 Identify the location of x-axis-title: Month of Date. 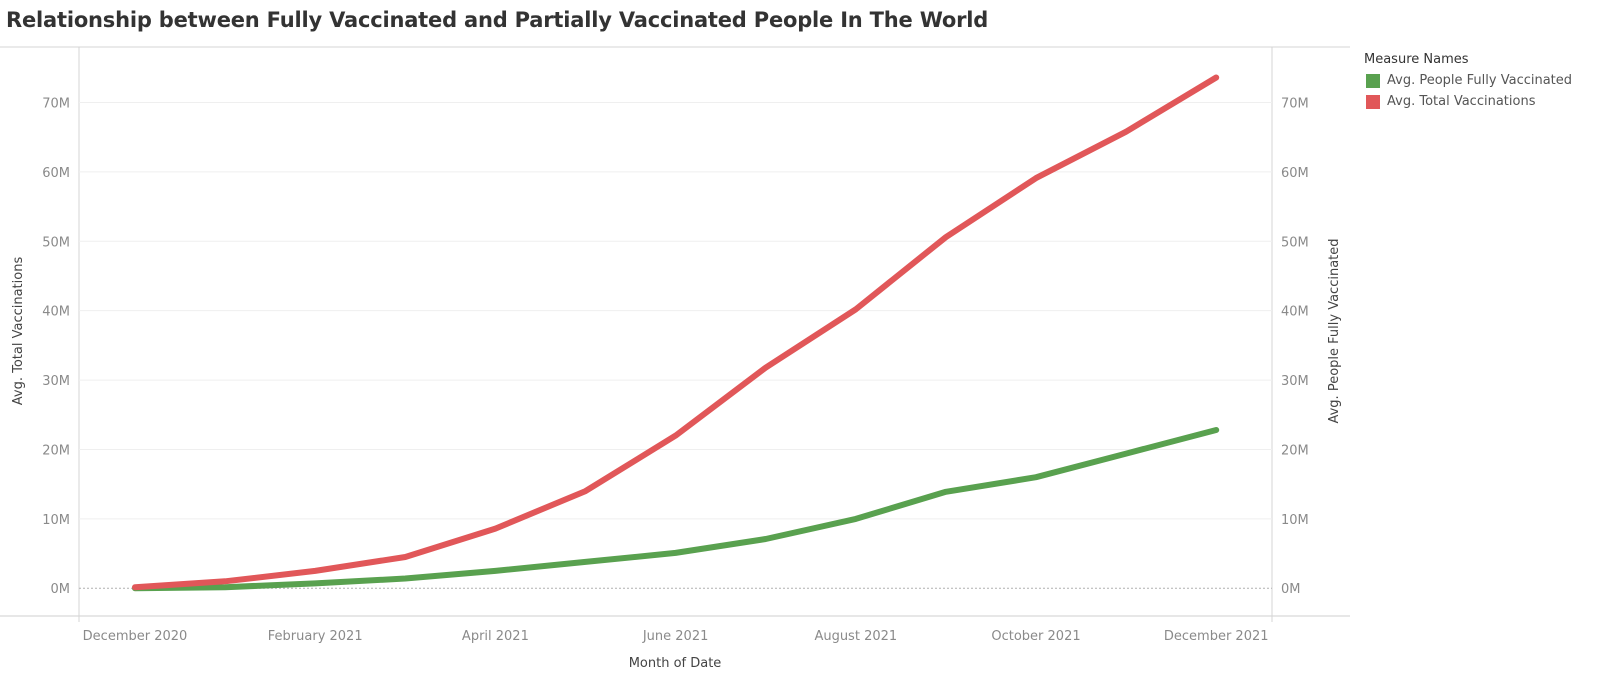
(675, 663).